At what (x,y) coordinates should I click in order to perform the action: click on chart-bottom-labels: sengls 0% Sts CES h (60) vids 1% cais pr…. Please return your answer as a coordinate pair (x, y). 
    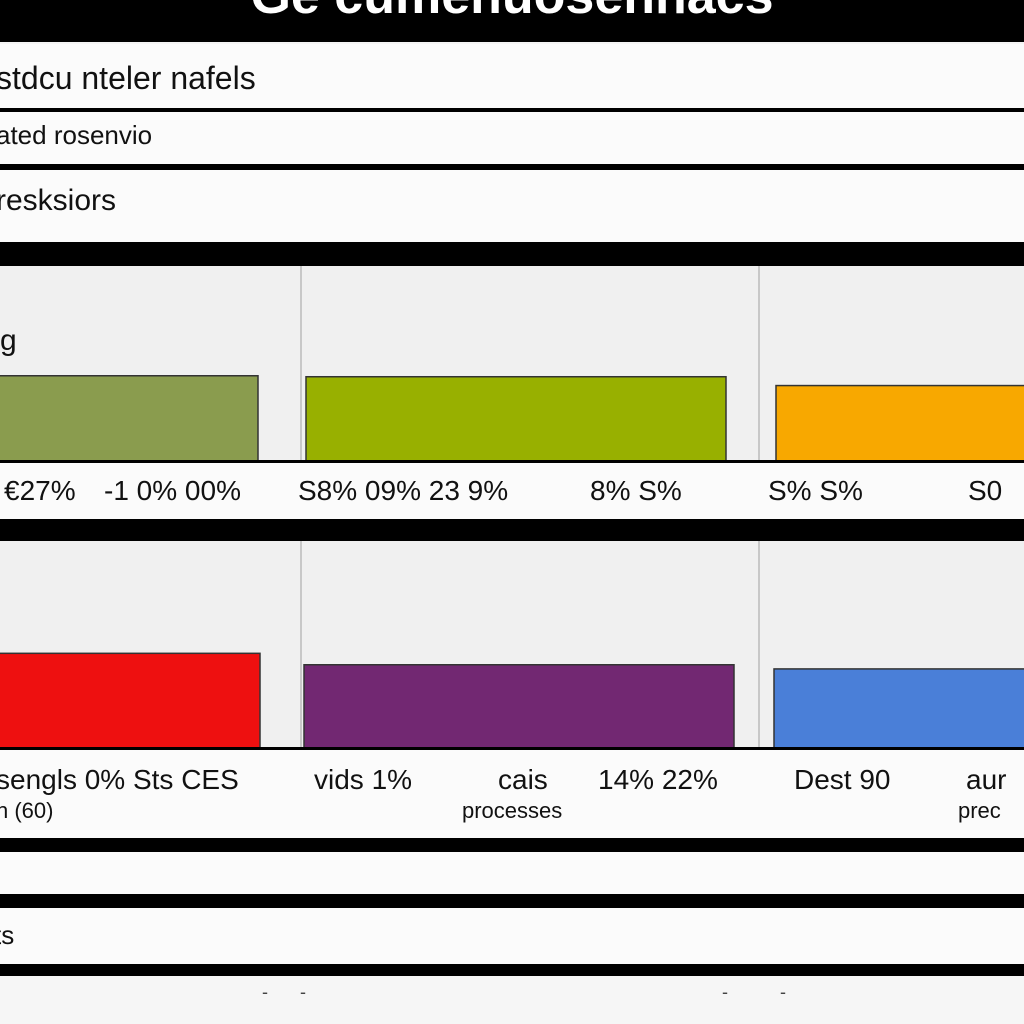
    Looking at the image, I should click on (512, 794).